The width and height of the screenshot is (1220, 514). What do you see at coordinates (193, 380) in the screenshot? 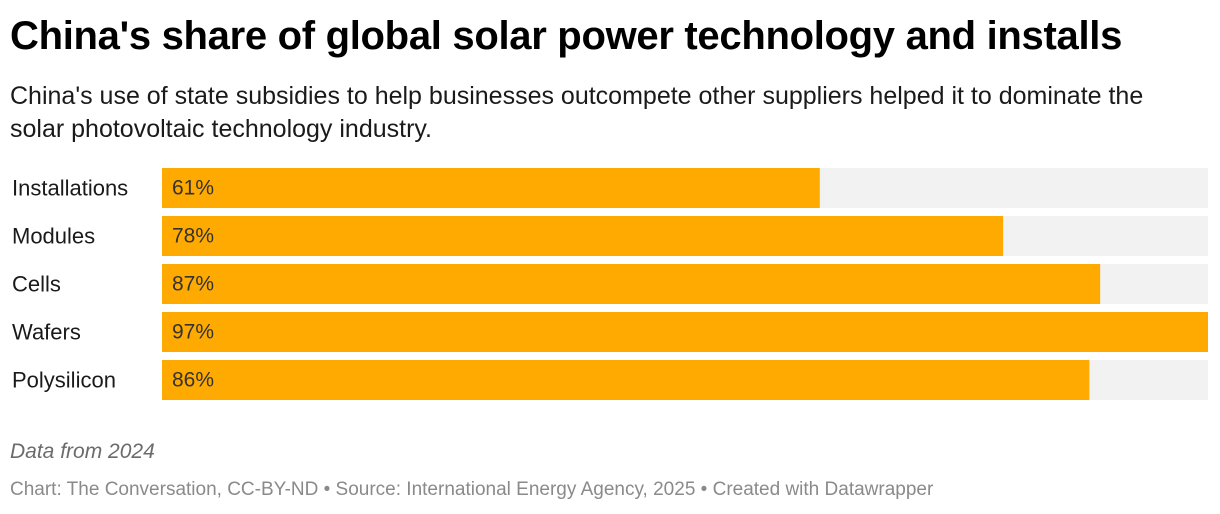
I see `value-label: 86%` at bounding box center [193, 380].